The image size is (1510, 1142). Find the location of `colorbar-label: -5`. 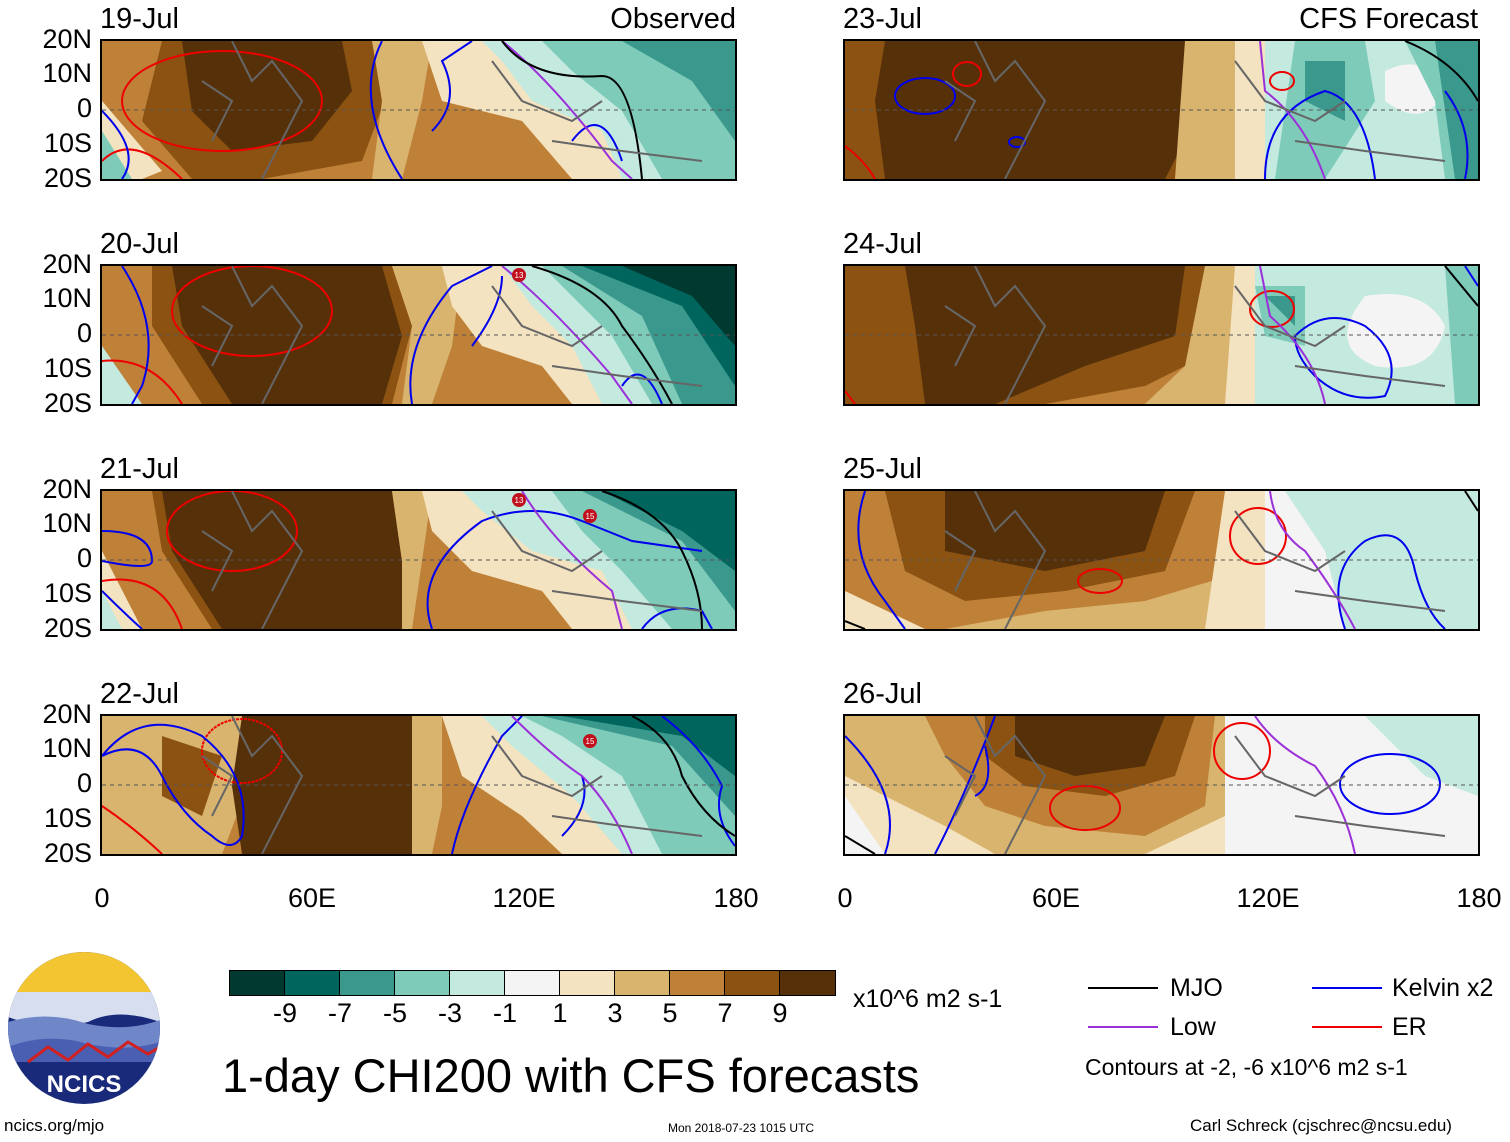

colorbar-label: -5 is located at coordinates (395, 1013).